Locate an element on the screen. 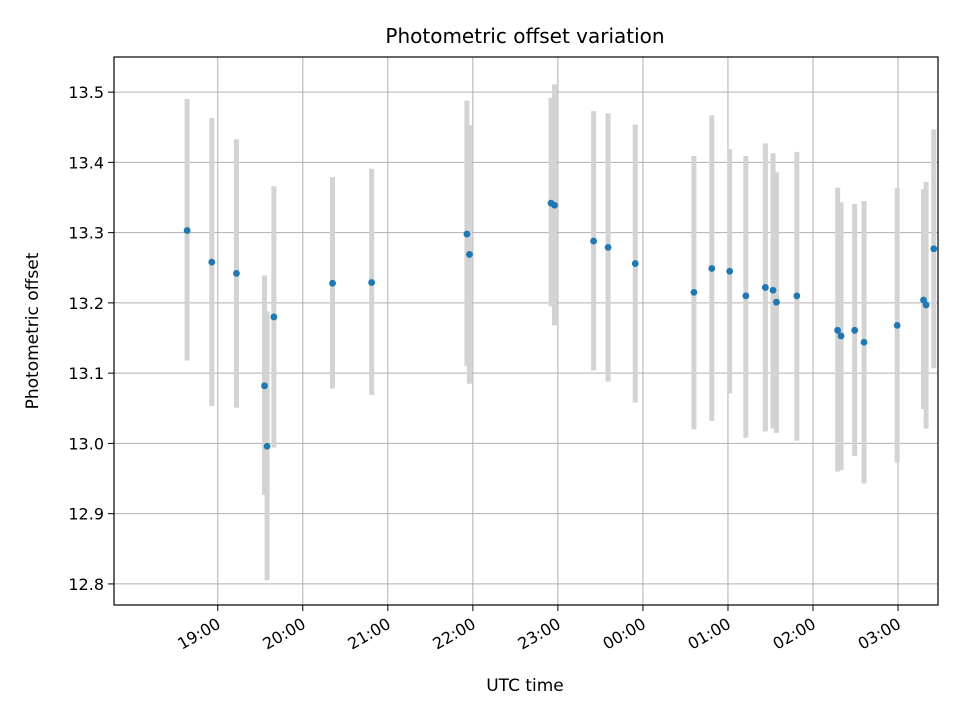 The image size is (960, 720). x-axis-label: UTC time is located at coordinates (525, 686).